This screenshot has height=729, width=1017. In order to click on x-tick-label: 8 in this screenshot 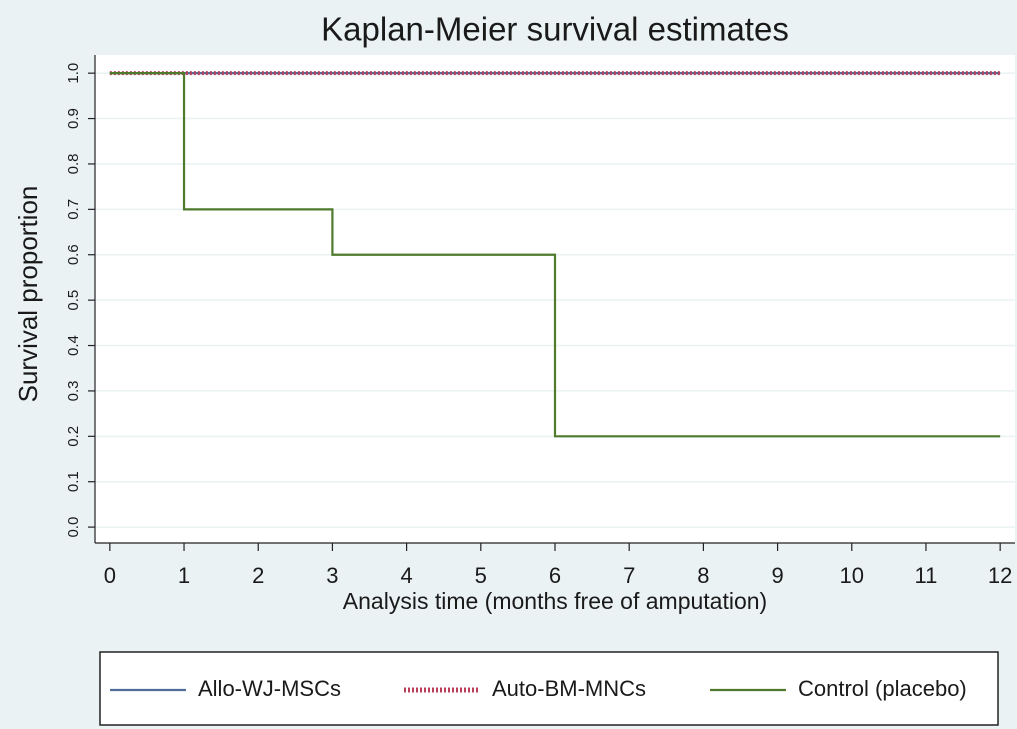, I will do `click(703, 575)`.